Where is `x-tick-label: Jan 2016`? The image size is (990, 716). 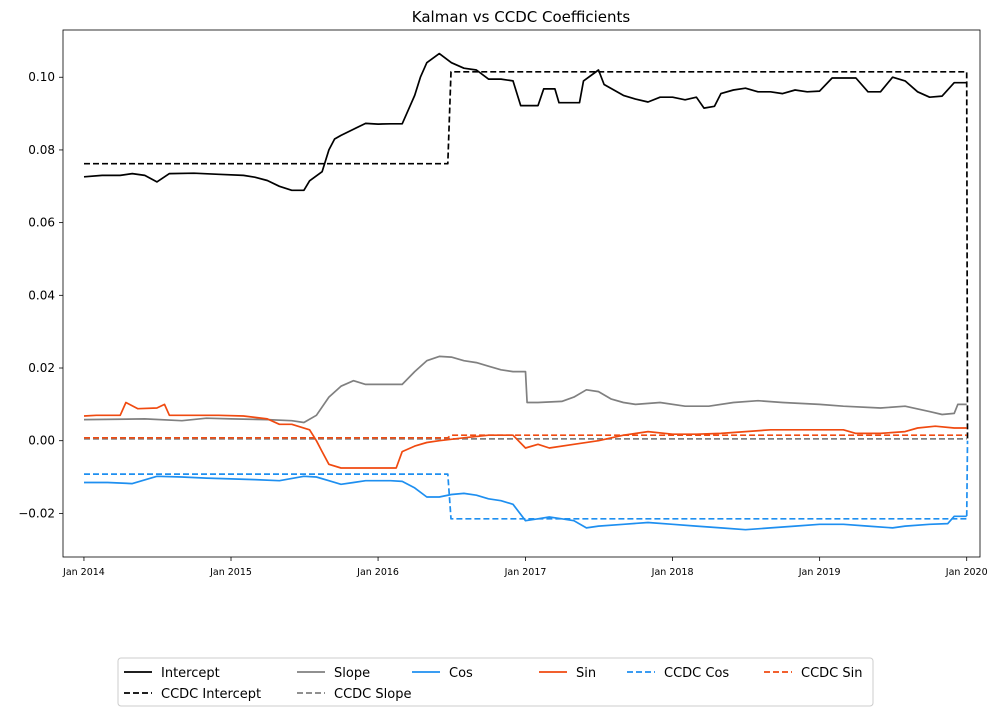
x-tick-label: Jan 2016 is located at coordinates (377, 572).